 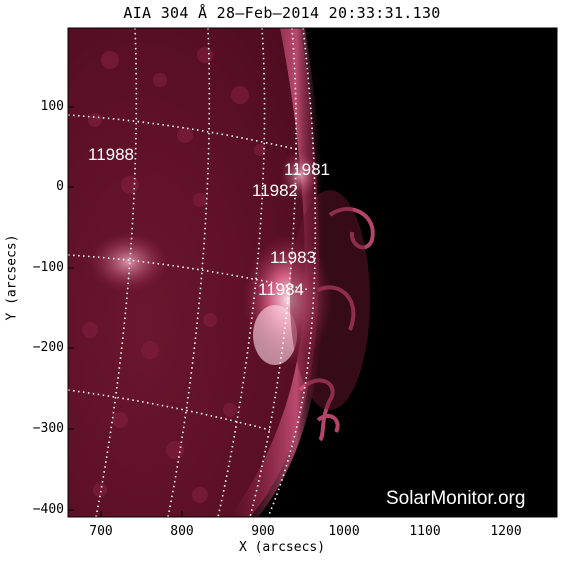 What do you see at coordinates (425, 531) in the screenshot?
I see `x-tick-label: 1100` at bounding box center [425, 531].